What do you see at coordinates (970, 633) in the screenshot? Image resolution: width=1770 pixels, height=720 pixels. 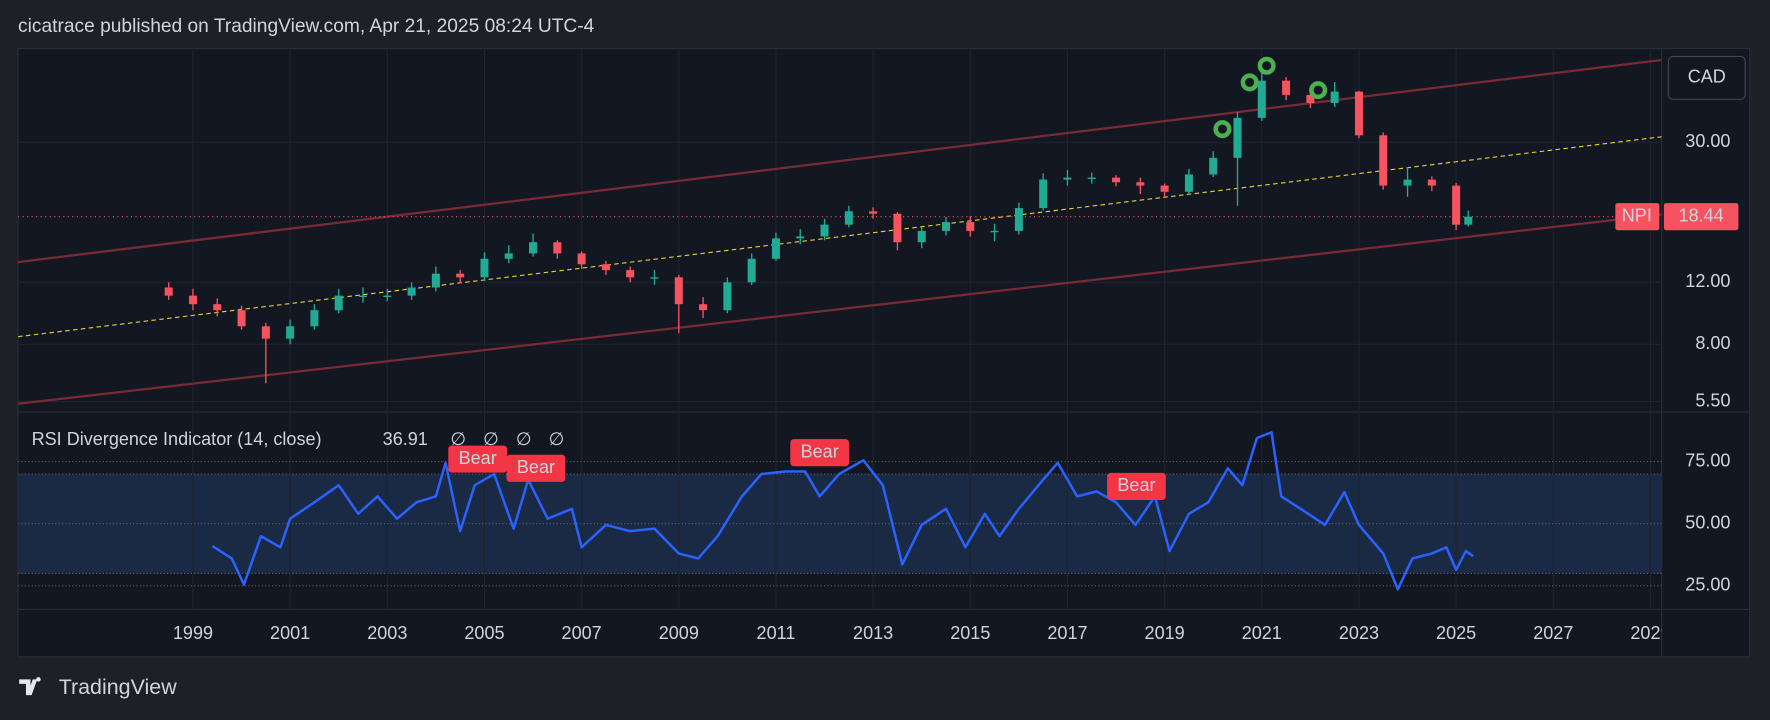 I see `x-tick-label: 2015` at bounding box center [970, 633].